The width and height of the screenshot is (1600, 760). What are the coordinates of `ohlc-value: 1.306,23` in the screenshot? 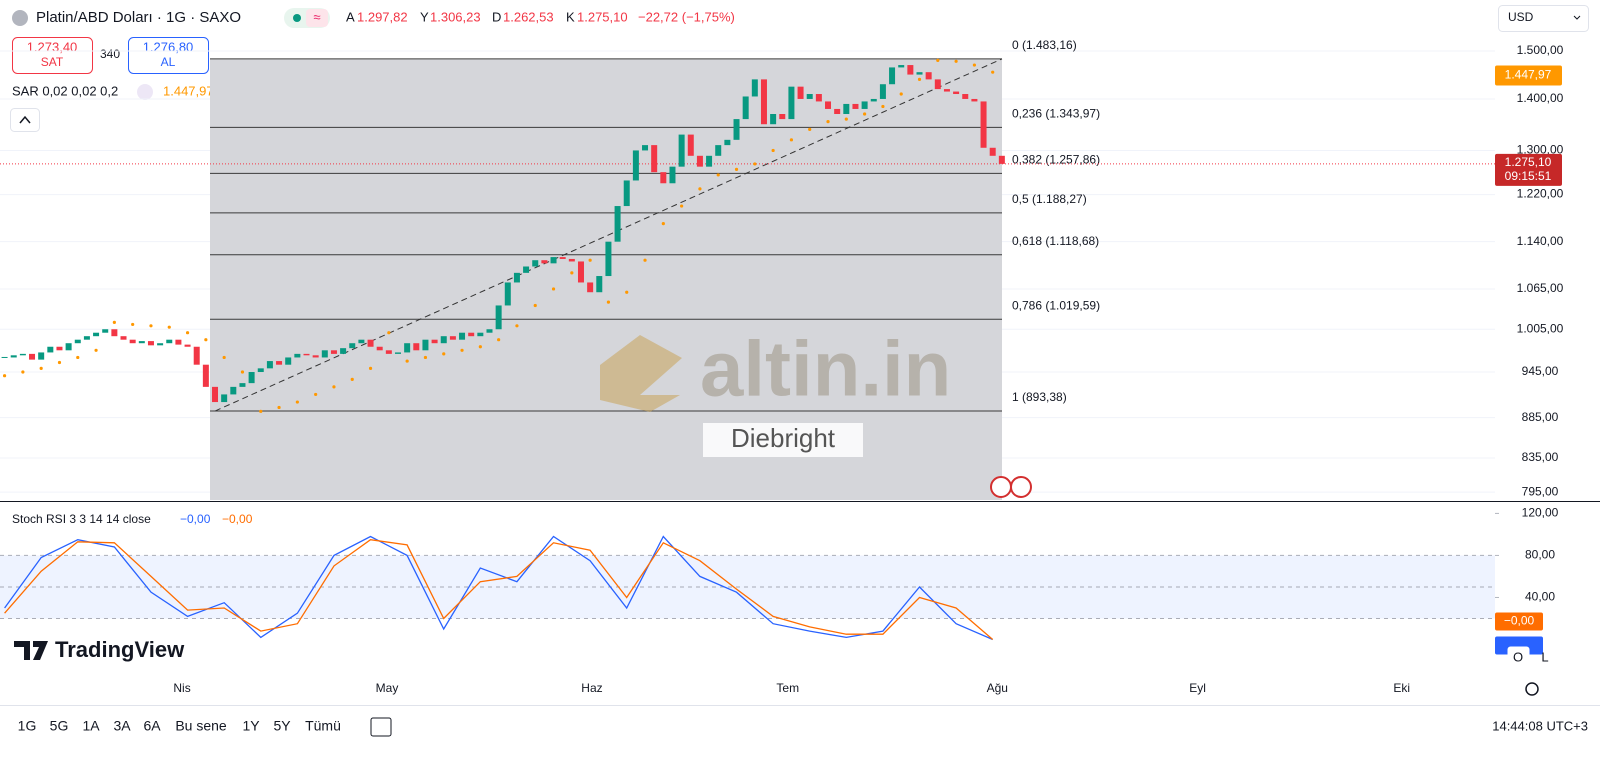 It's located at (455, 16).